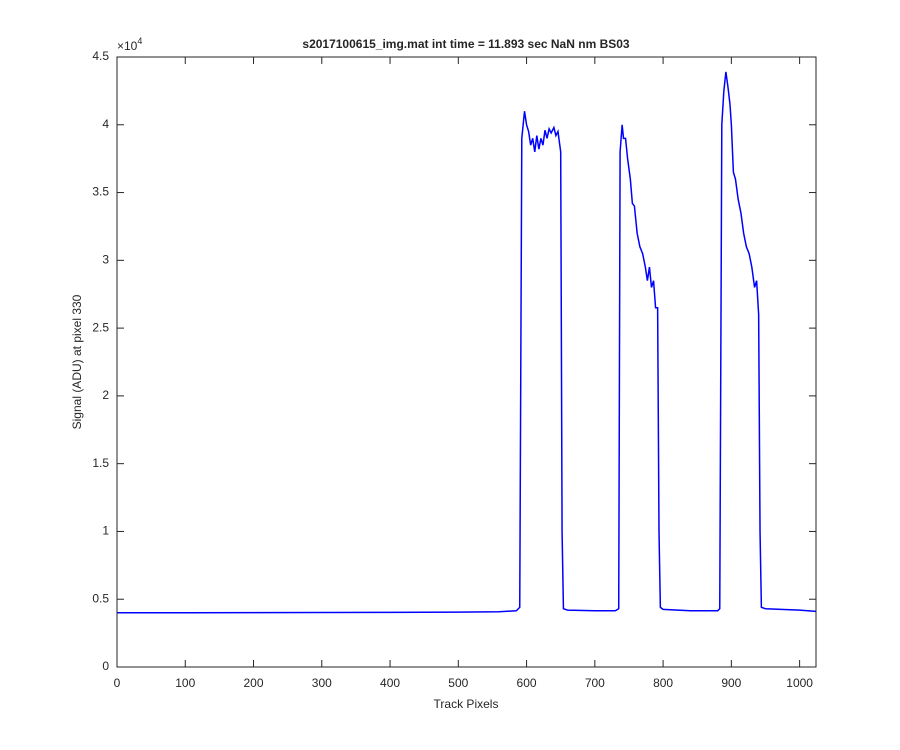  Describe the element at coordinates (527, 683) in the screenshot. I see `x-tick-label: 600` at that location.